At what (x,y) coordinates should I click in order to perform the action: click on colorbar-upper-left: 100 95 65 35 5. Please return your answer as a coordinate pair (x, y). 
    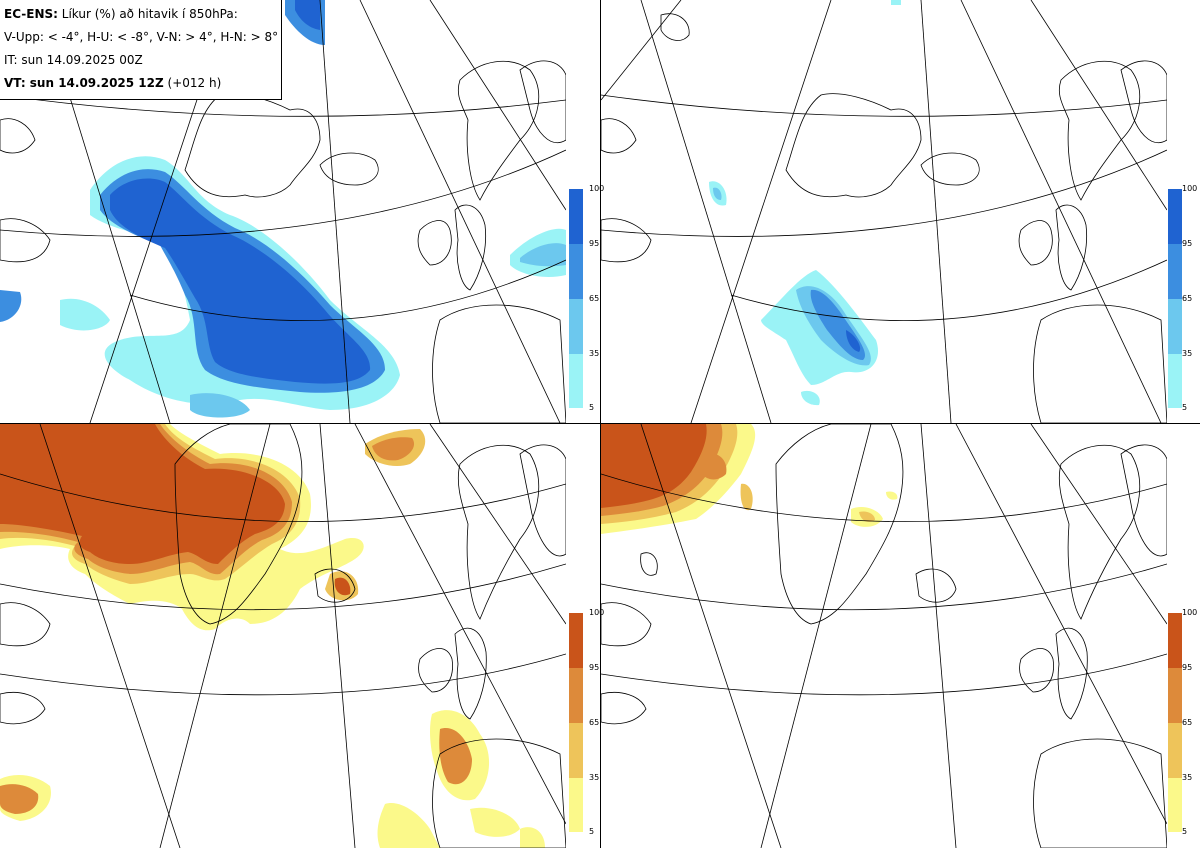
    Looking at the image, I should click on (586, 298).